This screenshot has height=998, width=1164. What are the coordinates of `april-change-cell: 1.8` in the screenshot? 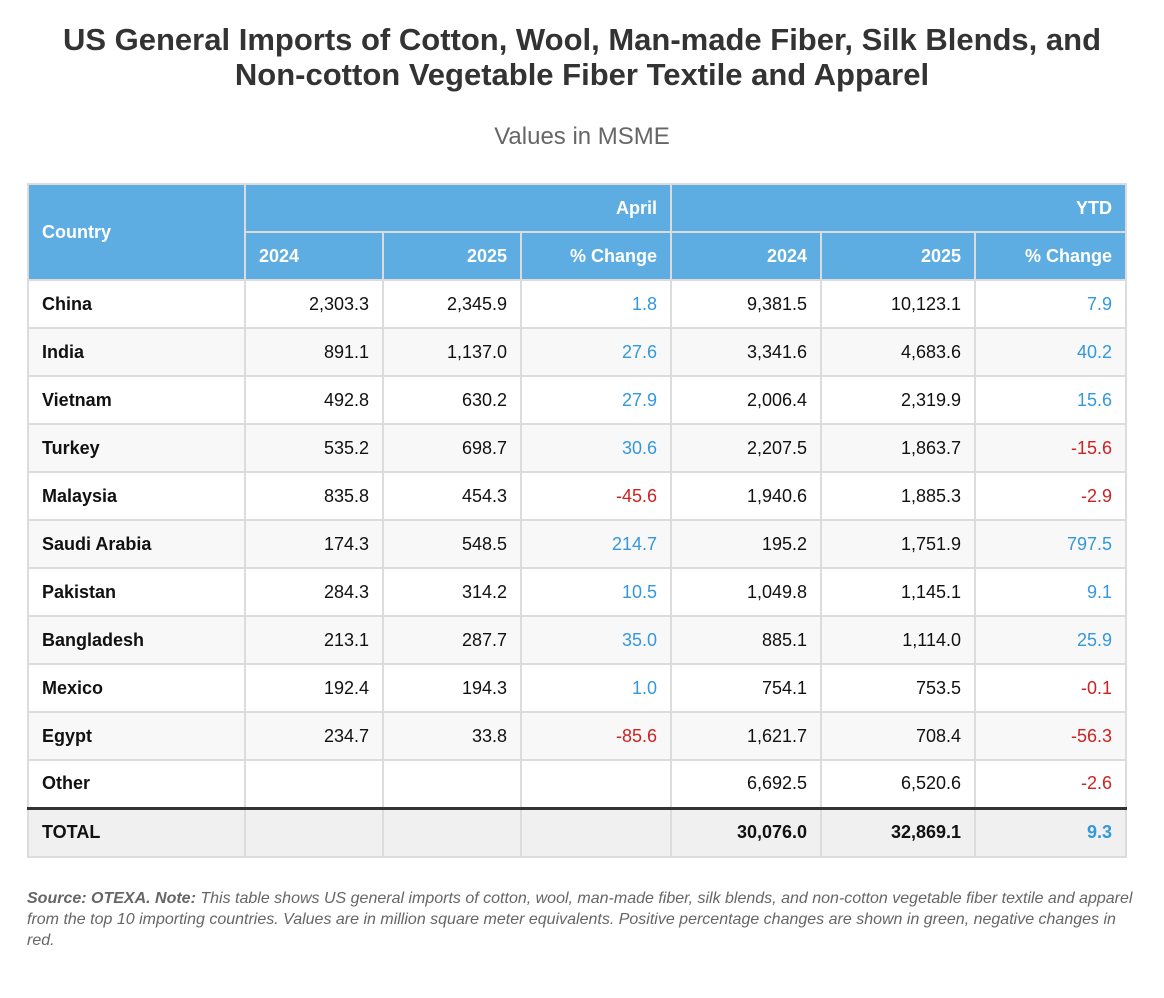 It's located at (596, 304).